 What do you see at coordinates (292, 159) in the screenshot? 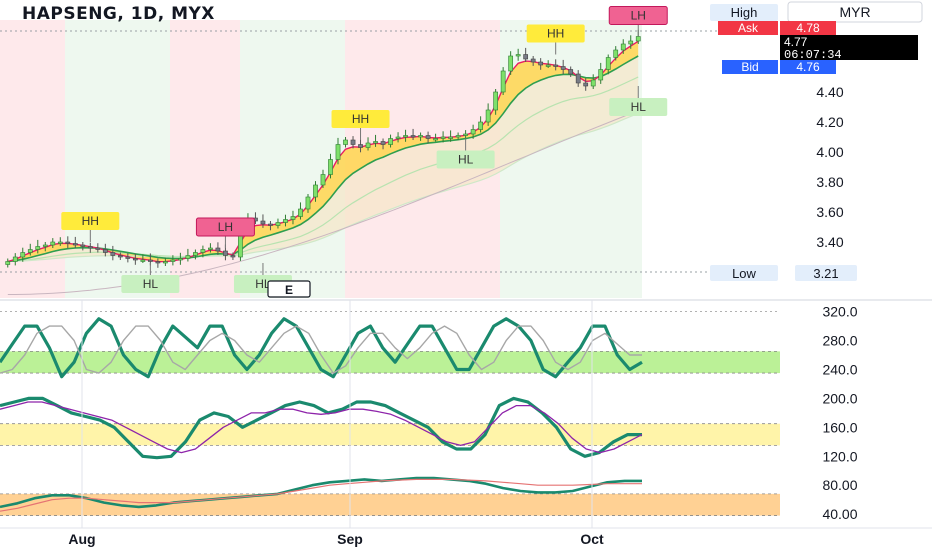
I see `background-zone` at bounding box center [292, 159].